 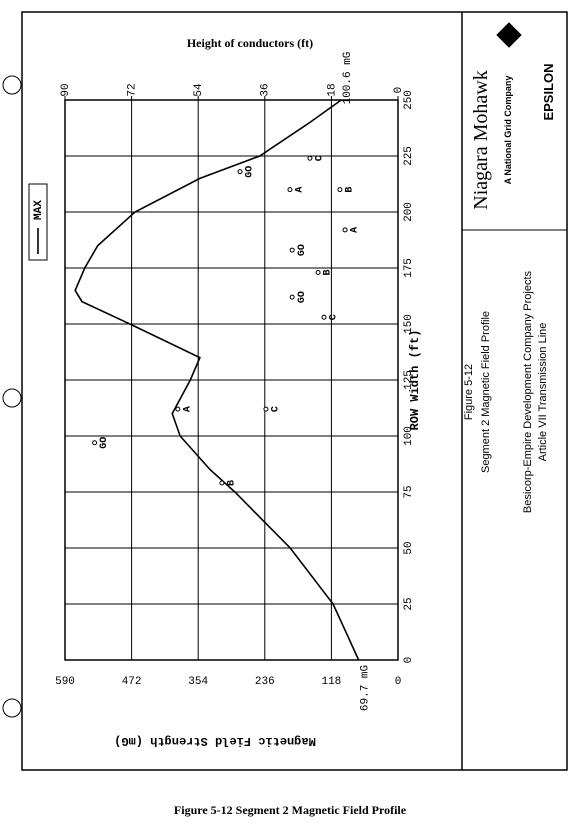 I want to click on x-tick-label: 75, so click(x=409, y=491).